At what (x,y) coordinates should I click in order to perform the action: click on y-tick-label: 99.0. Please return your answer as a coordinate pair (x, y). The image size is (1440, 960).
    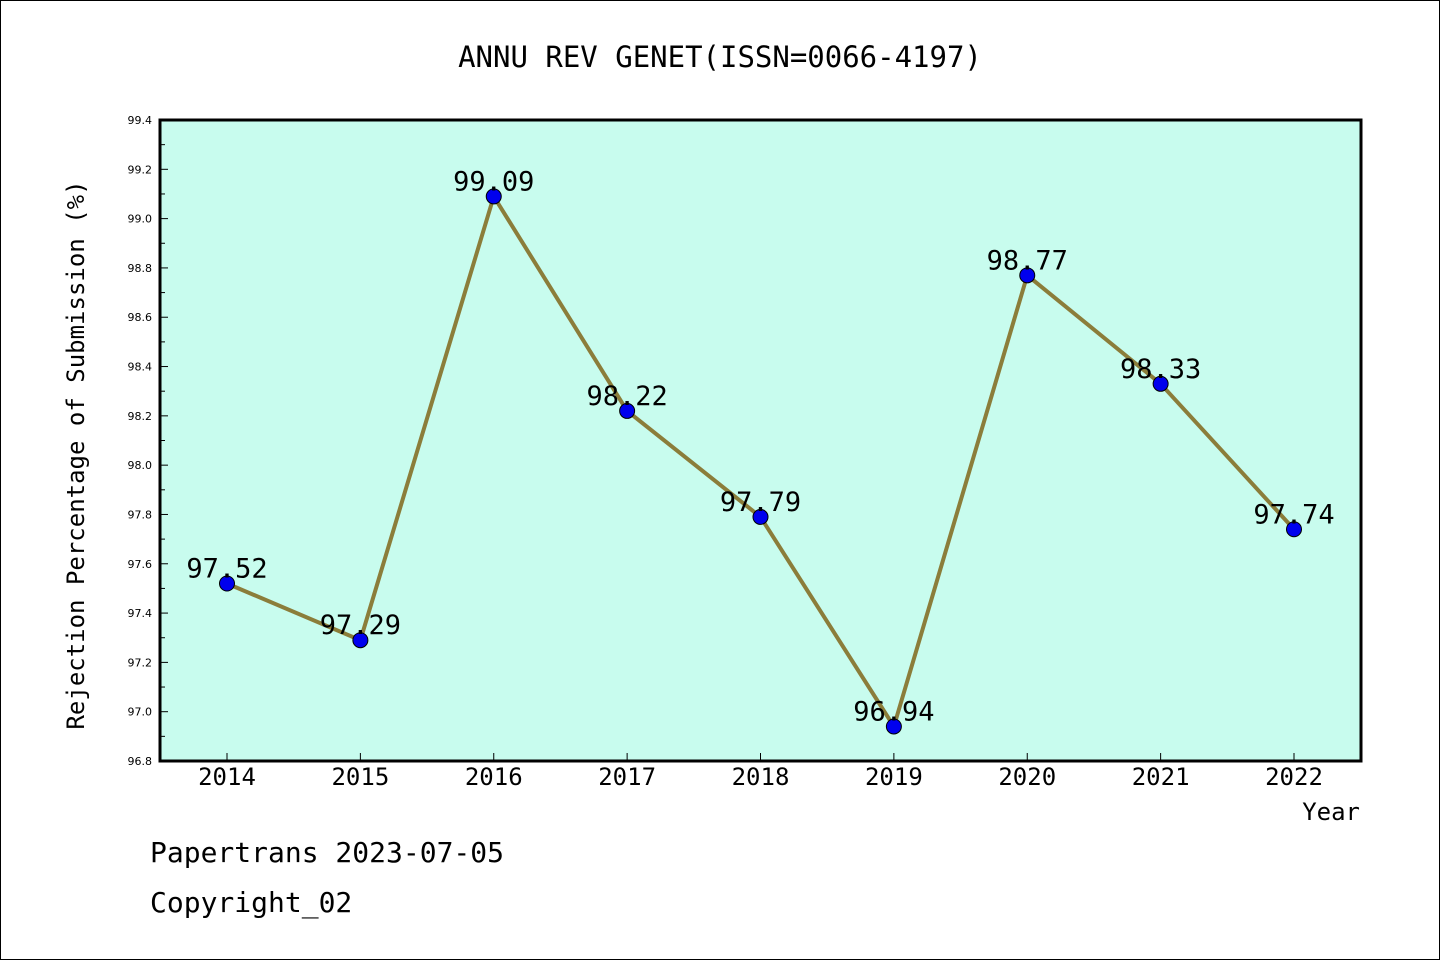
    Looking at the image, I should click on (140, 219).